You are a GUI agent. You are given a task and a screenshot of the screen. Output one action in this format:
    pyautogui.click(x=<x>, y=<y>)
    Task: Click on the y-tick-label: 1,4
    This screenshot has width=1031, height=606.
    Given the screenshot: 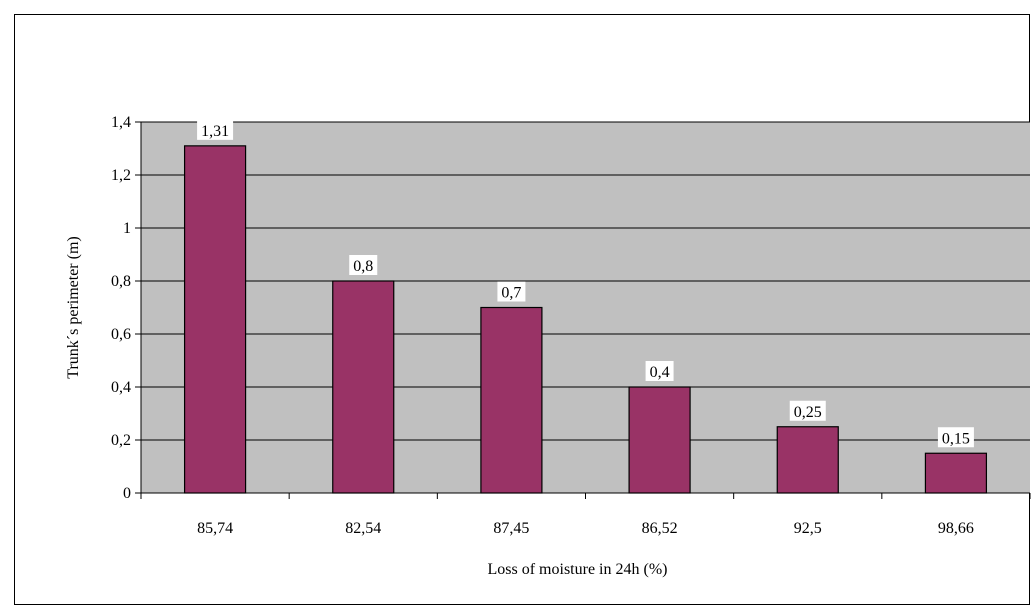 What is the action you would take?
    pyautogui.click(x=121, y=122)
    